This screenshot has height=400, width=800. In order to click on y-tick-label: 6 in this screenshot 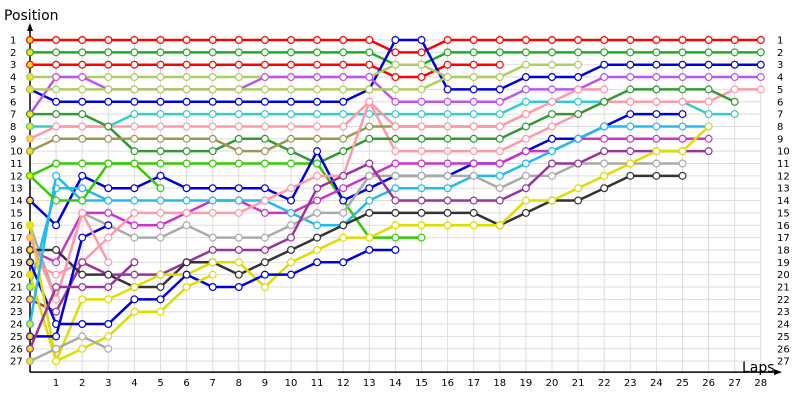, I will do `click(13, 102)`.